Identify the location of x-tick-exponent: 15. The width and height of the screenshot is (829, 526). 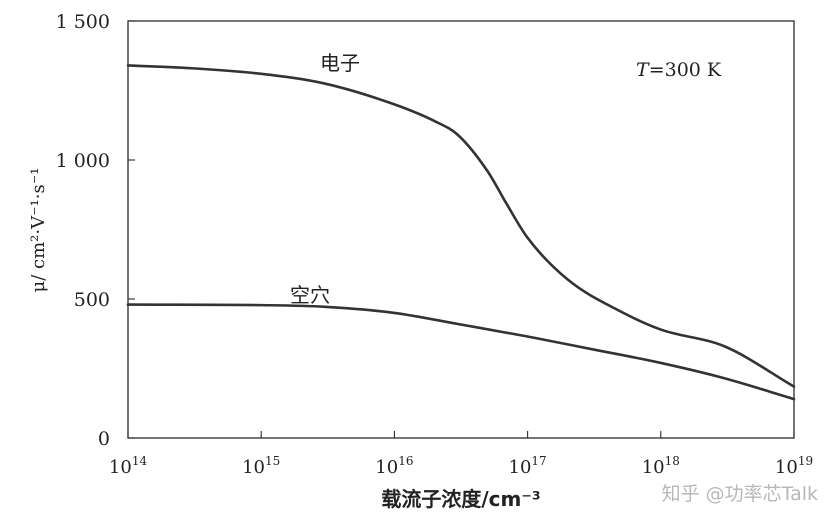
(272, 461).